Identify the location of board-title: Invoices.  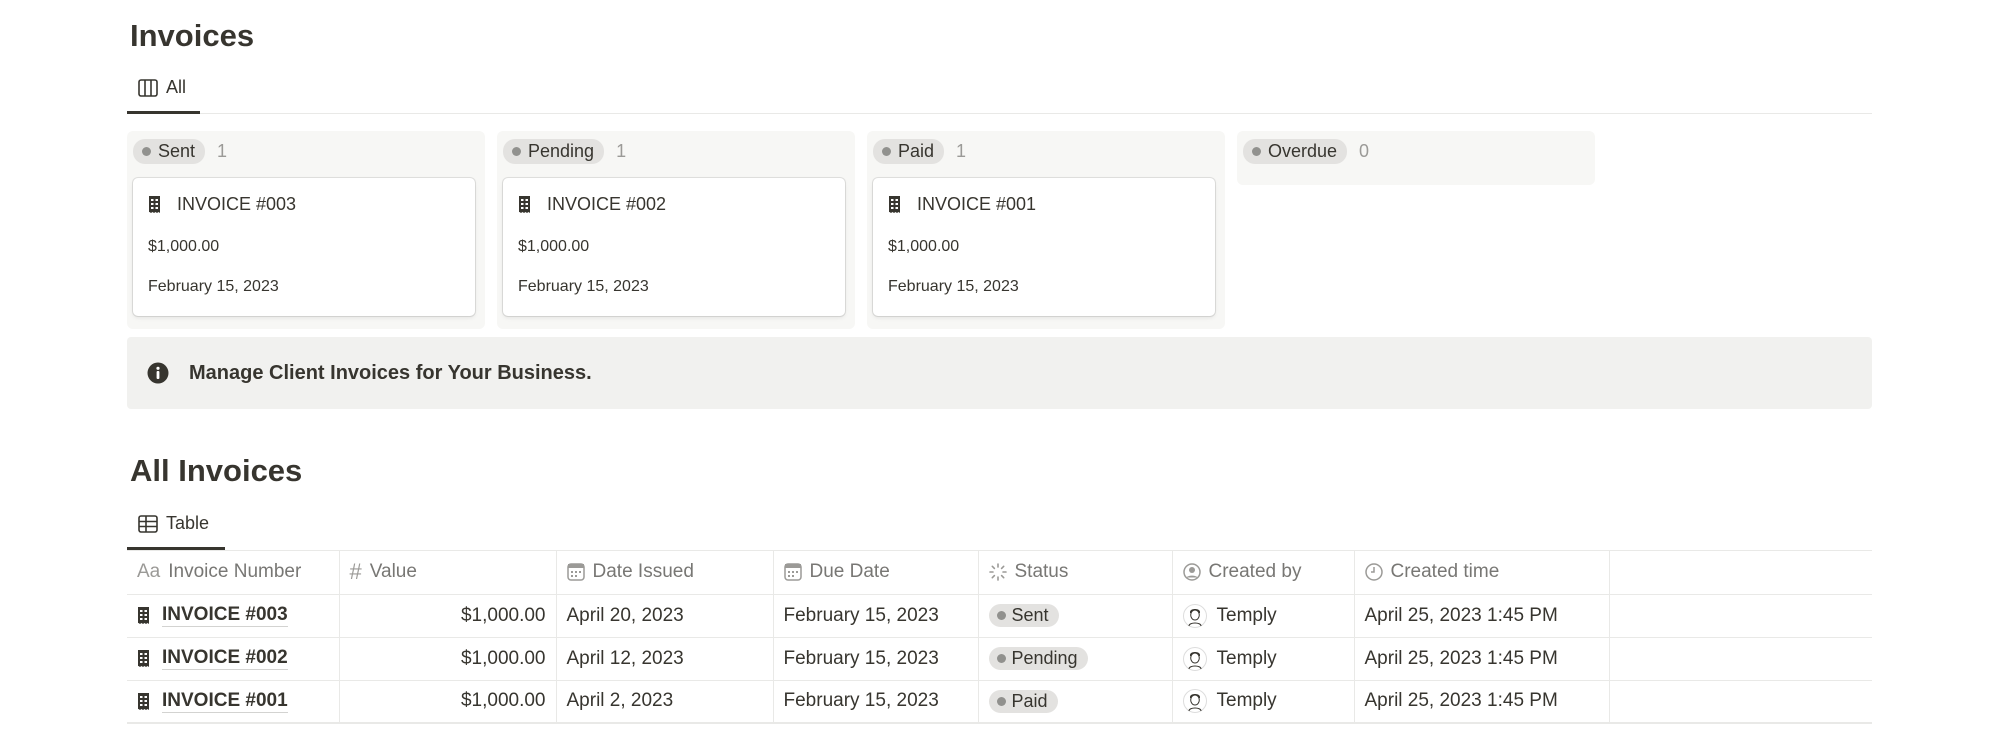
(192, 35).